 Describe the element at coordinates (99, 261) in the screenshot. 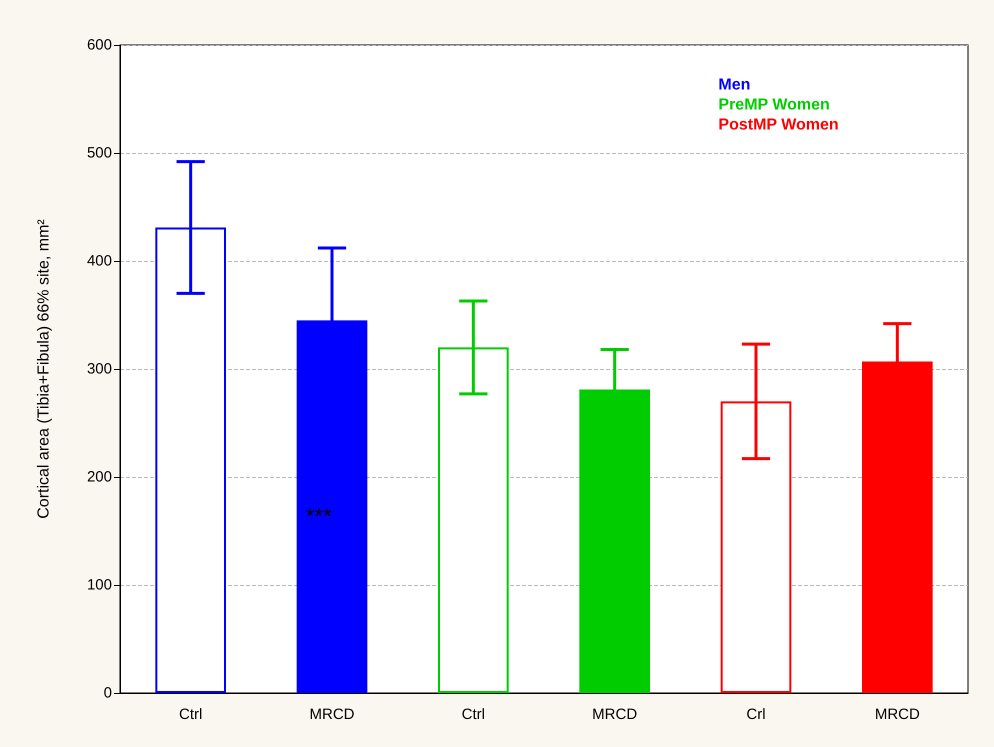

I see `y-tick-label: 400` at that location.